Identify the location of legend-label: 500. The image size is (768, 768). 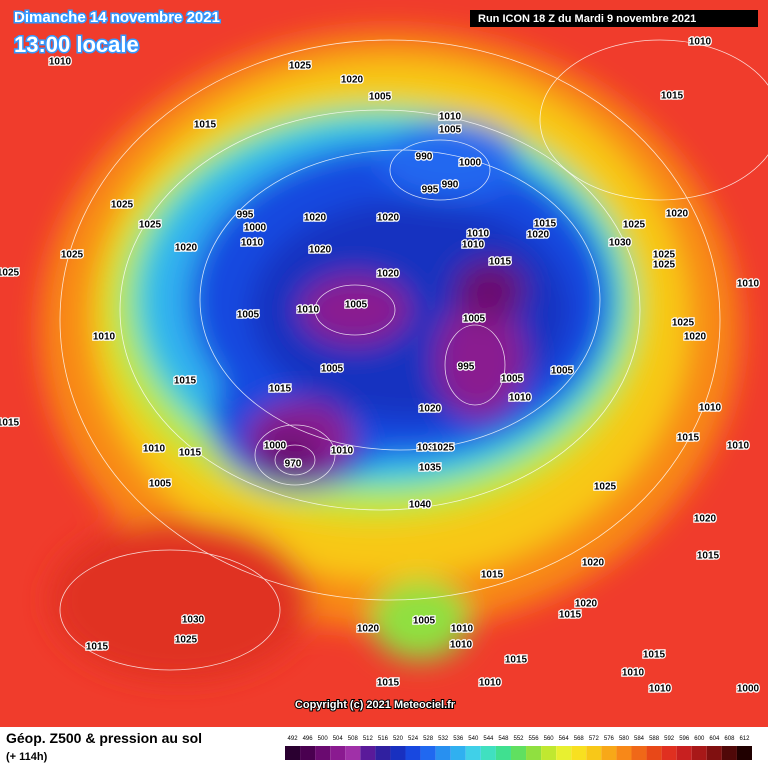
(323, 739).